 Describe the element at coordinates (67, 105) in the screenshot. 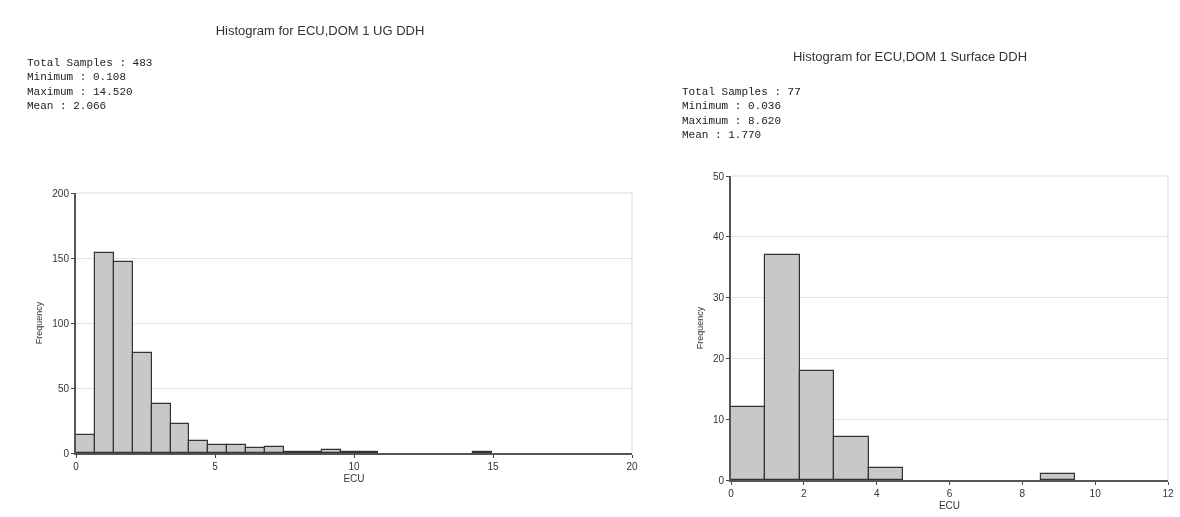

I see `text: Mean : 2.066` at that location.